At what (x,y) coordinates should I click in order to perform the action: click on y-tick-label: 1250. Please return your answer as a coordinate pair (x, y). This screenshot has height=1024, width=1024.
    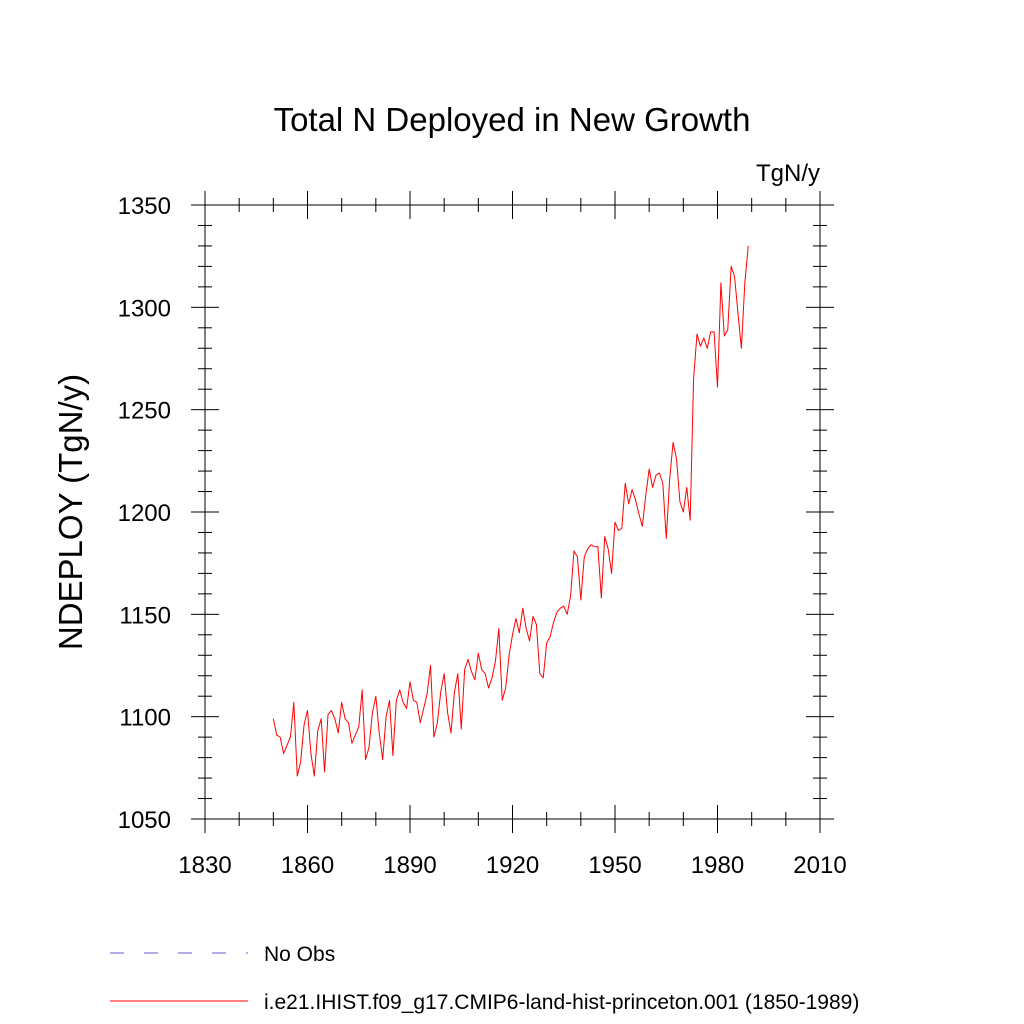
    Looking at the image, I should click on (144, 411).